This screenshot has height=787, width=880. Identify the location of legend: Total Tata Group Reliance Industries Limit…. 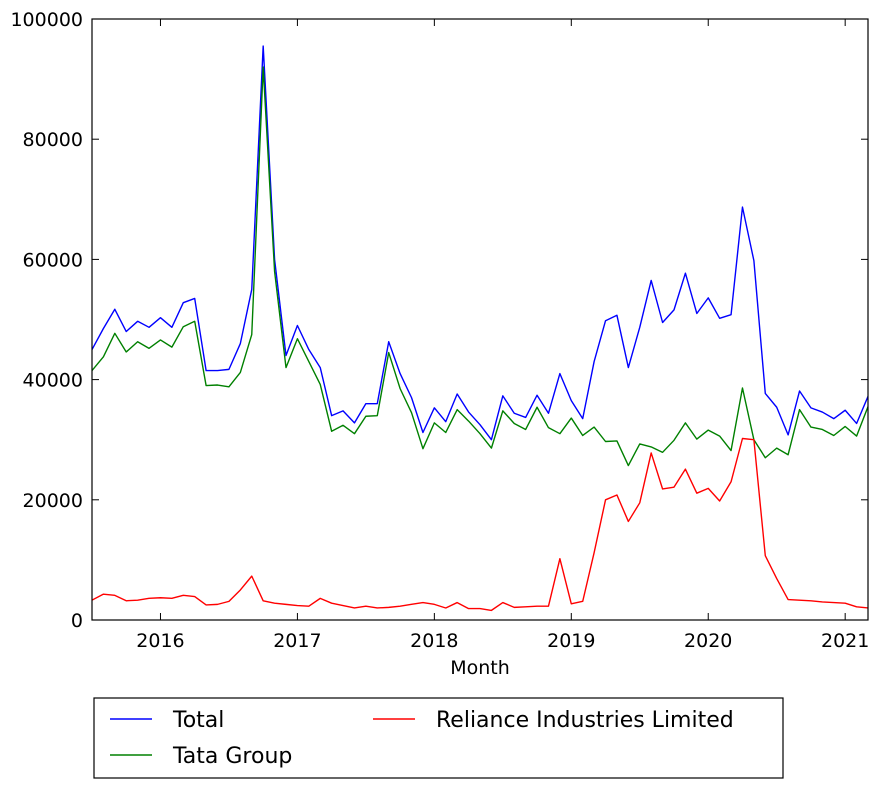
(438, 738).